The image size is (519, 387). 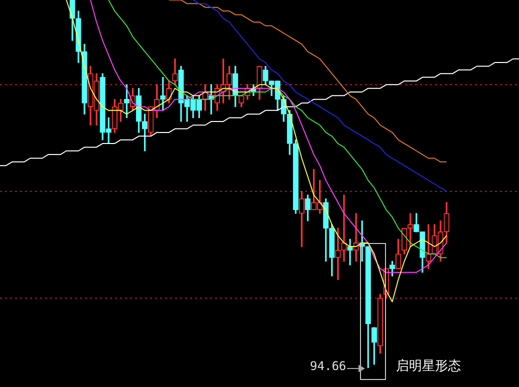 What do you see at coordinates (429, 366) in the screenshot?
I see `annotation: 启明星形态` at bounding box center [429, 366].